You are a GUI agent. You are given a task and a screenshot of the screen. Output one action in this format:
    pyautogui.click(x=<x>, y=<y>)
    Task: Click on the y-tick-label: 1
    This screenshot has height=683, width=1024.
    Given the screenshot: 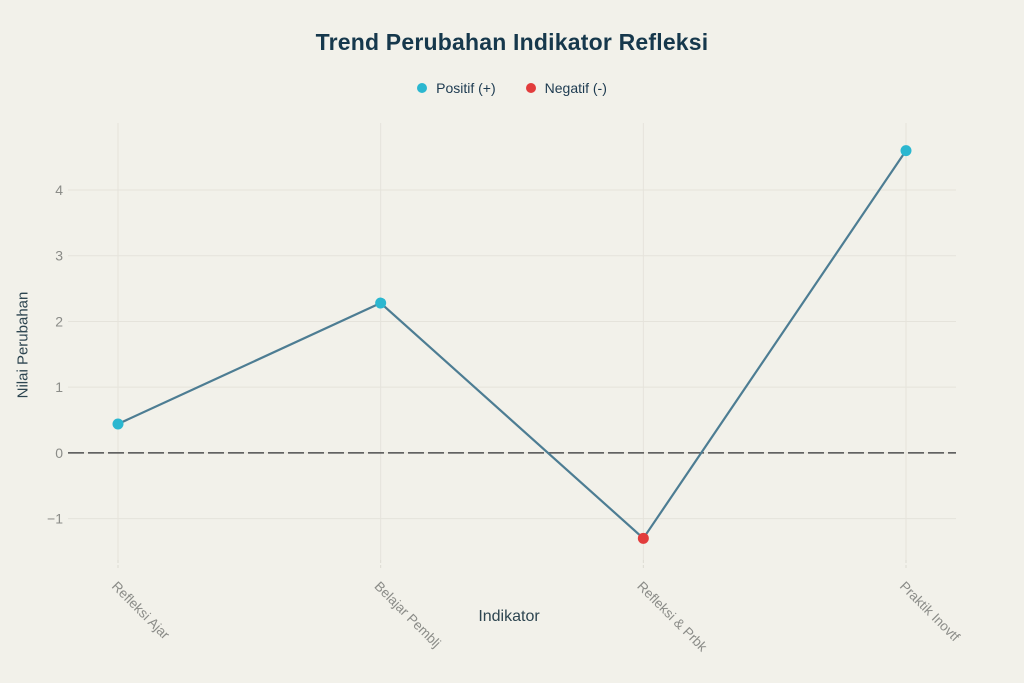 What is the action you would take?
    pyautogui.click(x=59, y=387)
    